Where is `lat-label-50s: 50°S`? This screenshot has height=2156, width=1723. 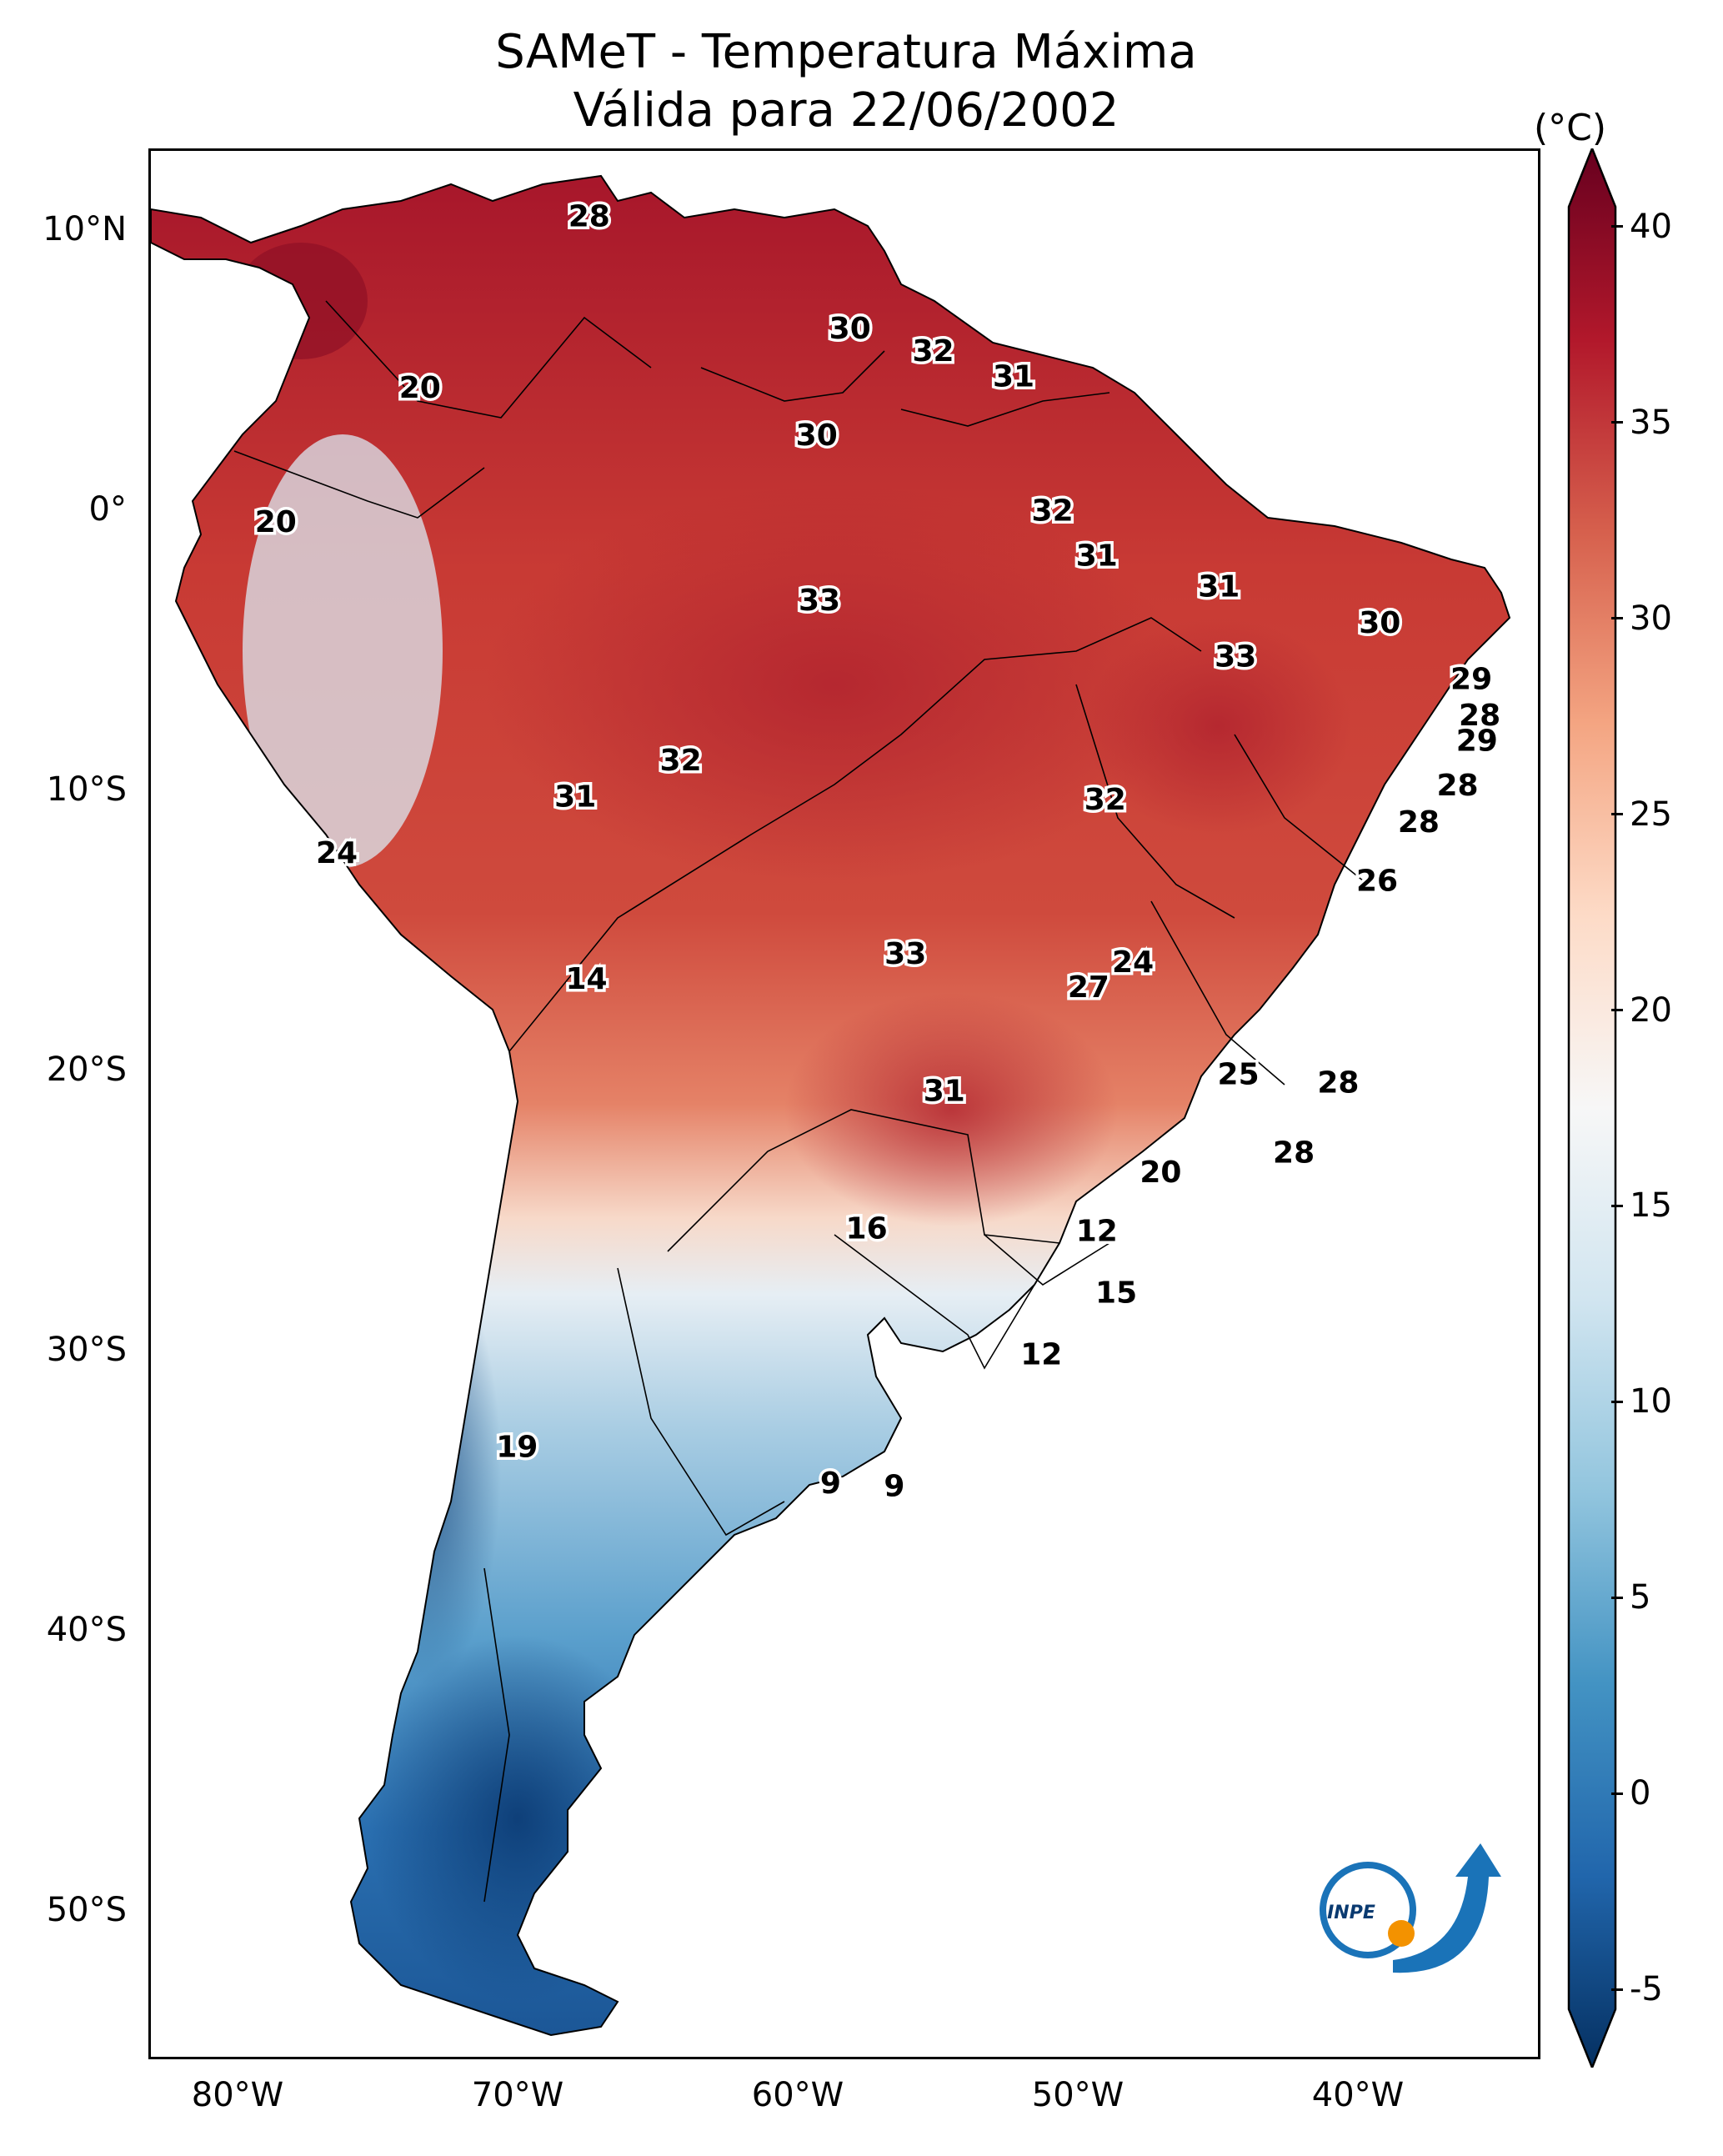
lat-label-50s: 50°S is located at coordinates (86, 1910).